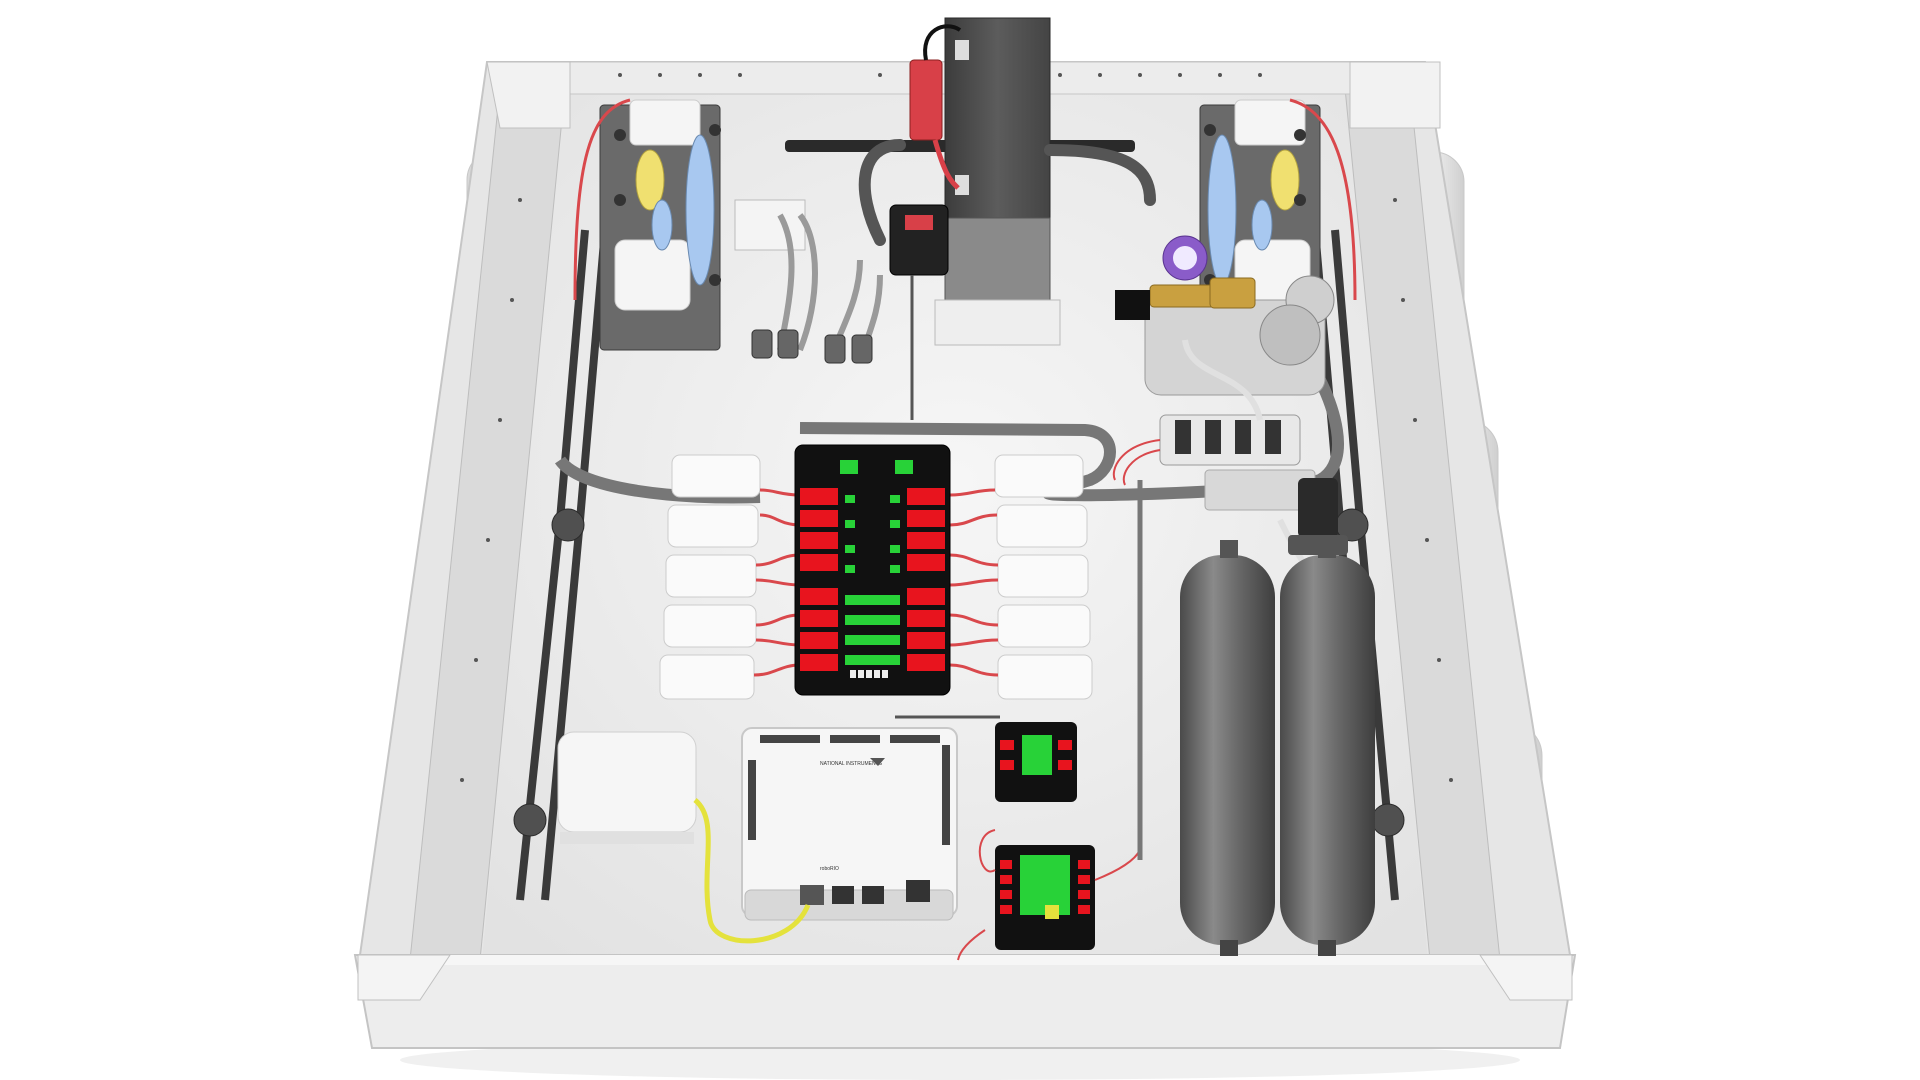 The width and height of the screenshot is (1920, 1080). Describe the element at coordinates (1526, 977) in the screenshot. I see `gusset-front-right` at that location.